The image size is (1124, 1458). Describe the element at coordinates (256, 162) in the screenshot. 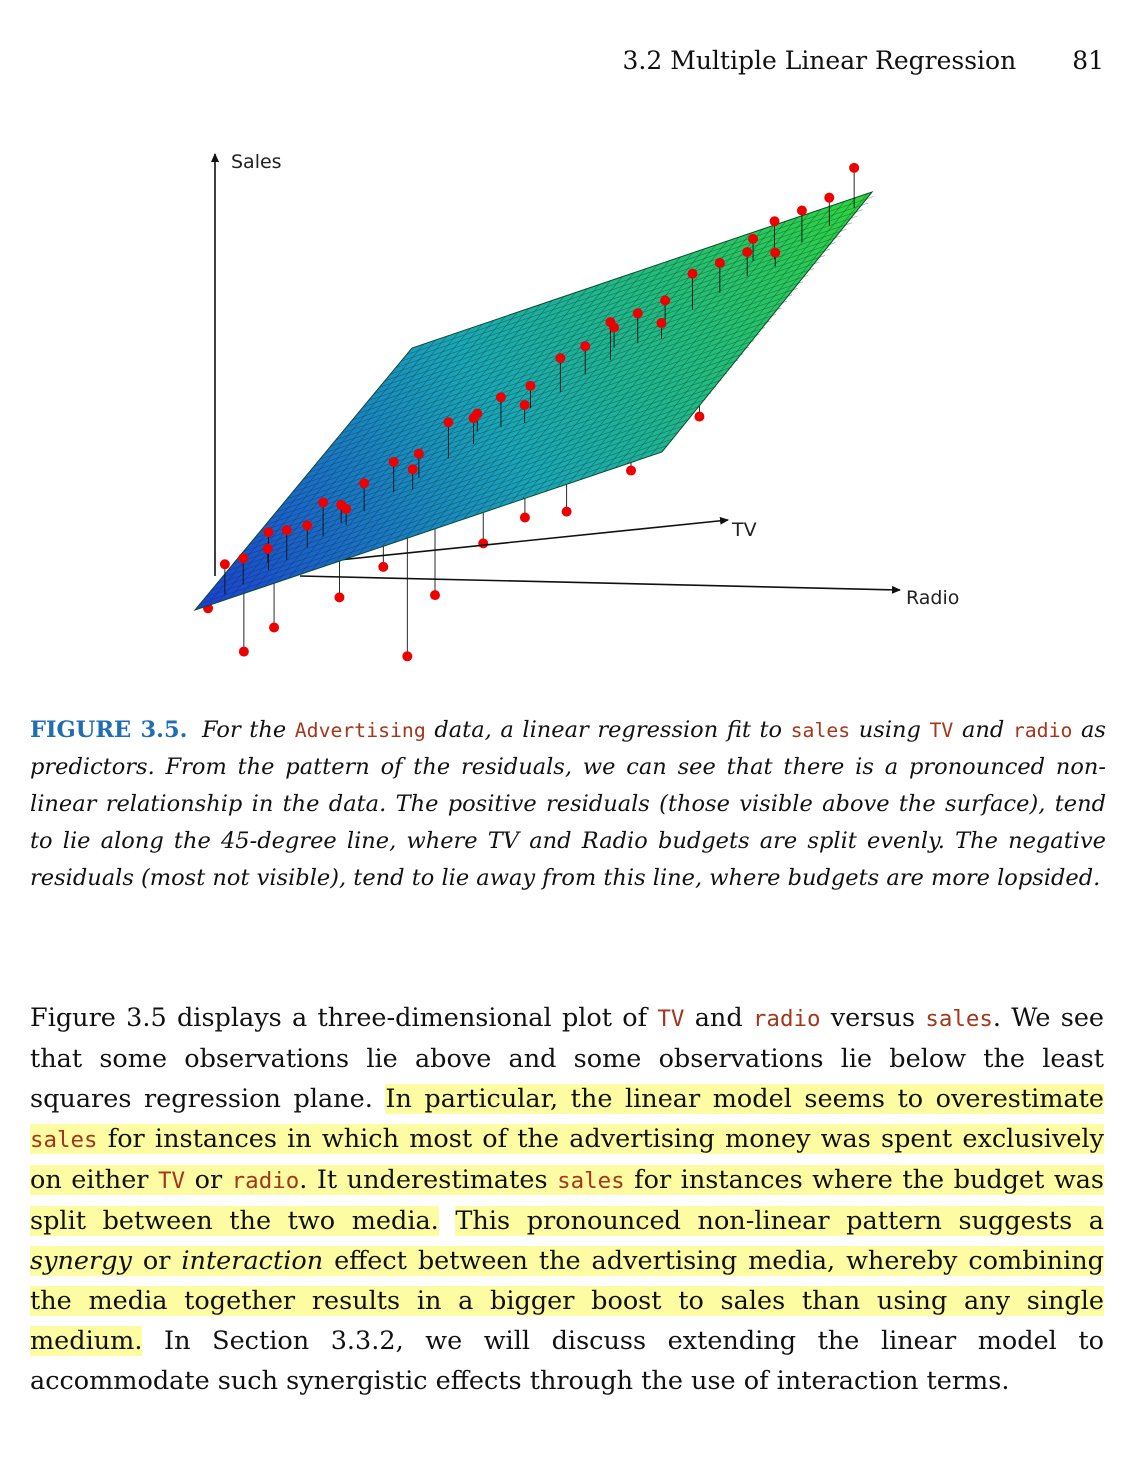

I see `sales-axis-label: Sales` at that location.